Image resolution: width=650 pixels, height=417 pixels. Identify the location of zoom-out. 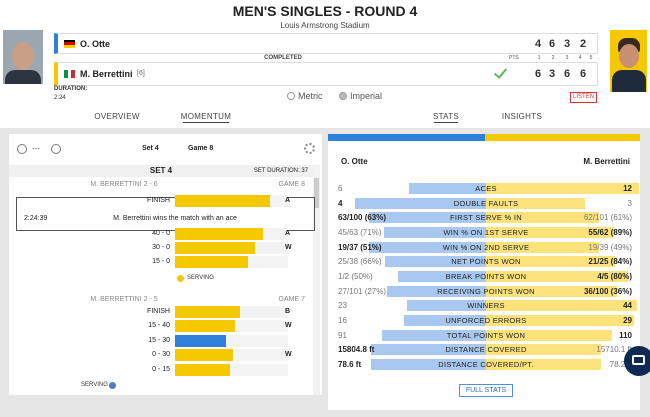
(22, 149).